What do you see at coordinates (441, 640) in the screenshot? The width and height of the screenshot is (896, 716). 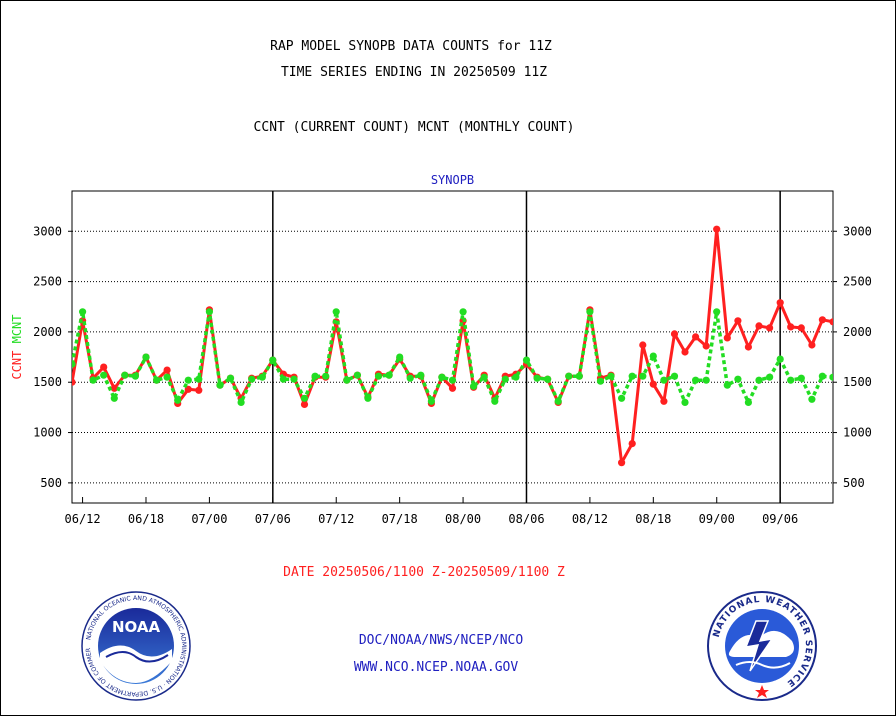 I see `org-credit: DOC/NOAA/NWS/NCEP/NCO` at bounding box center [441, 640].